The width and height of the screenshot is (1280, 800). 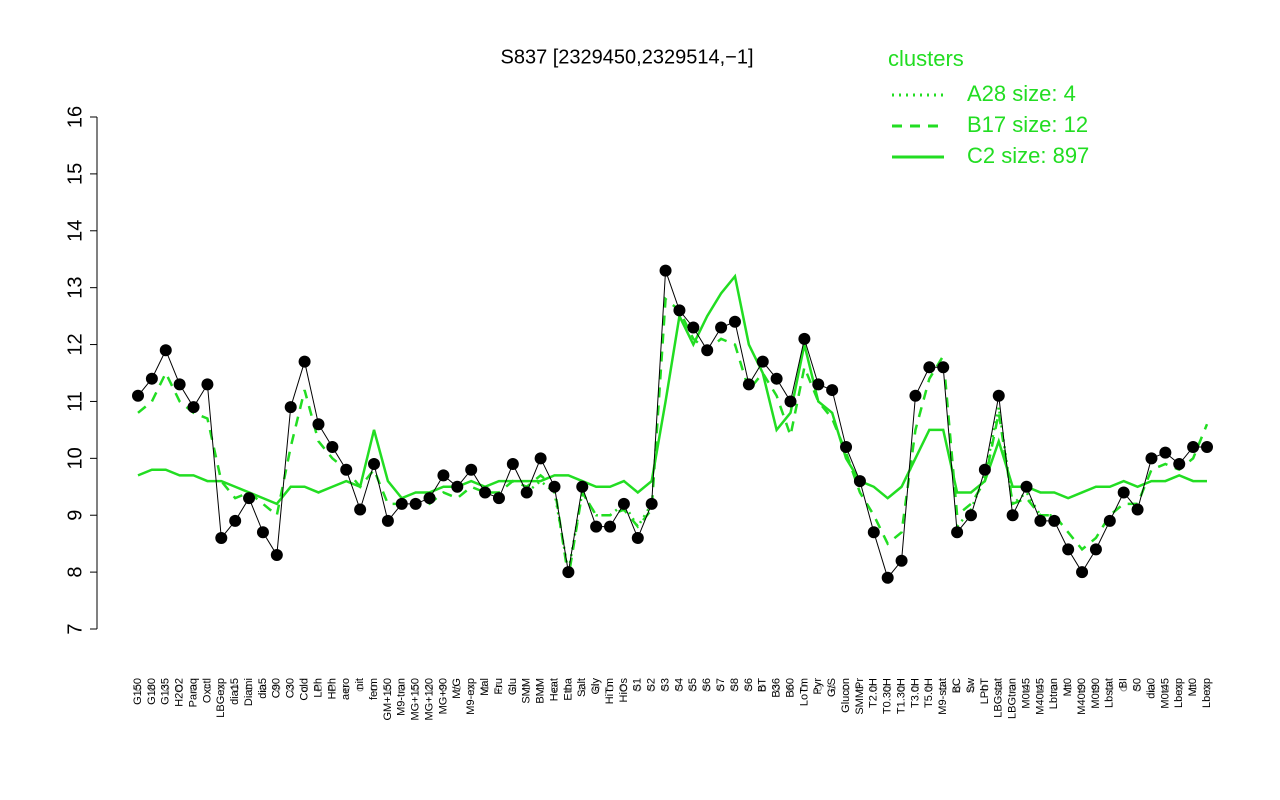 I want to click on x-tick-label: dia15, so click(x=235, y=691).